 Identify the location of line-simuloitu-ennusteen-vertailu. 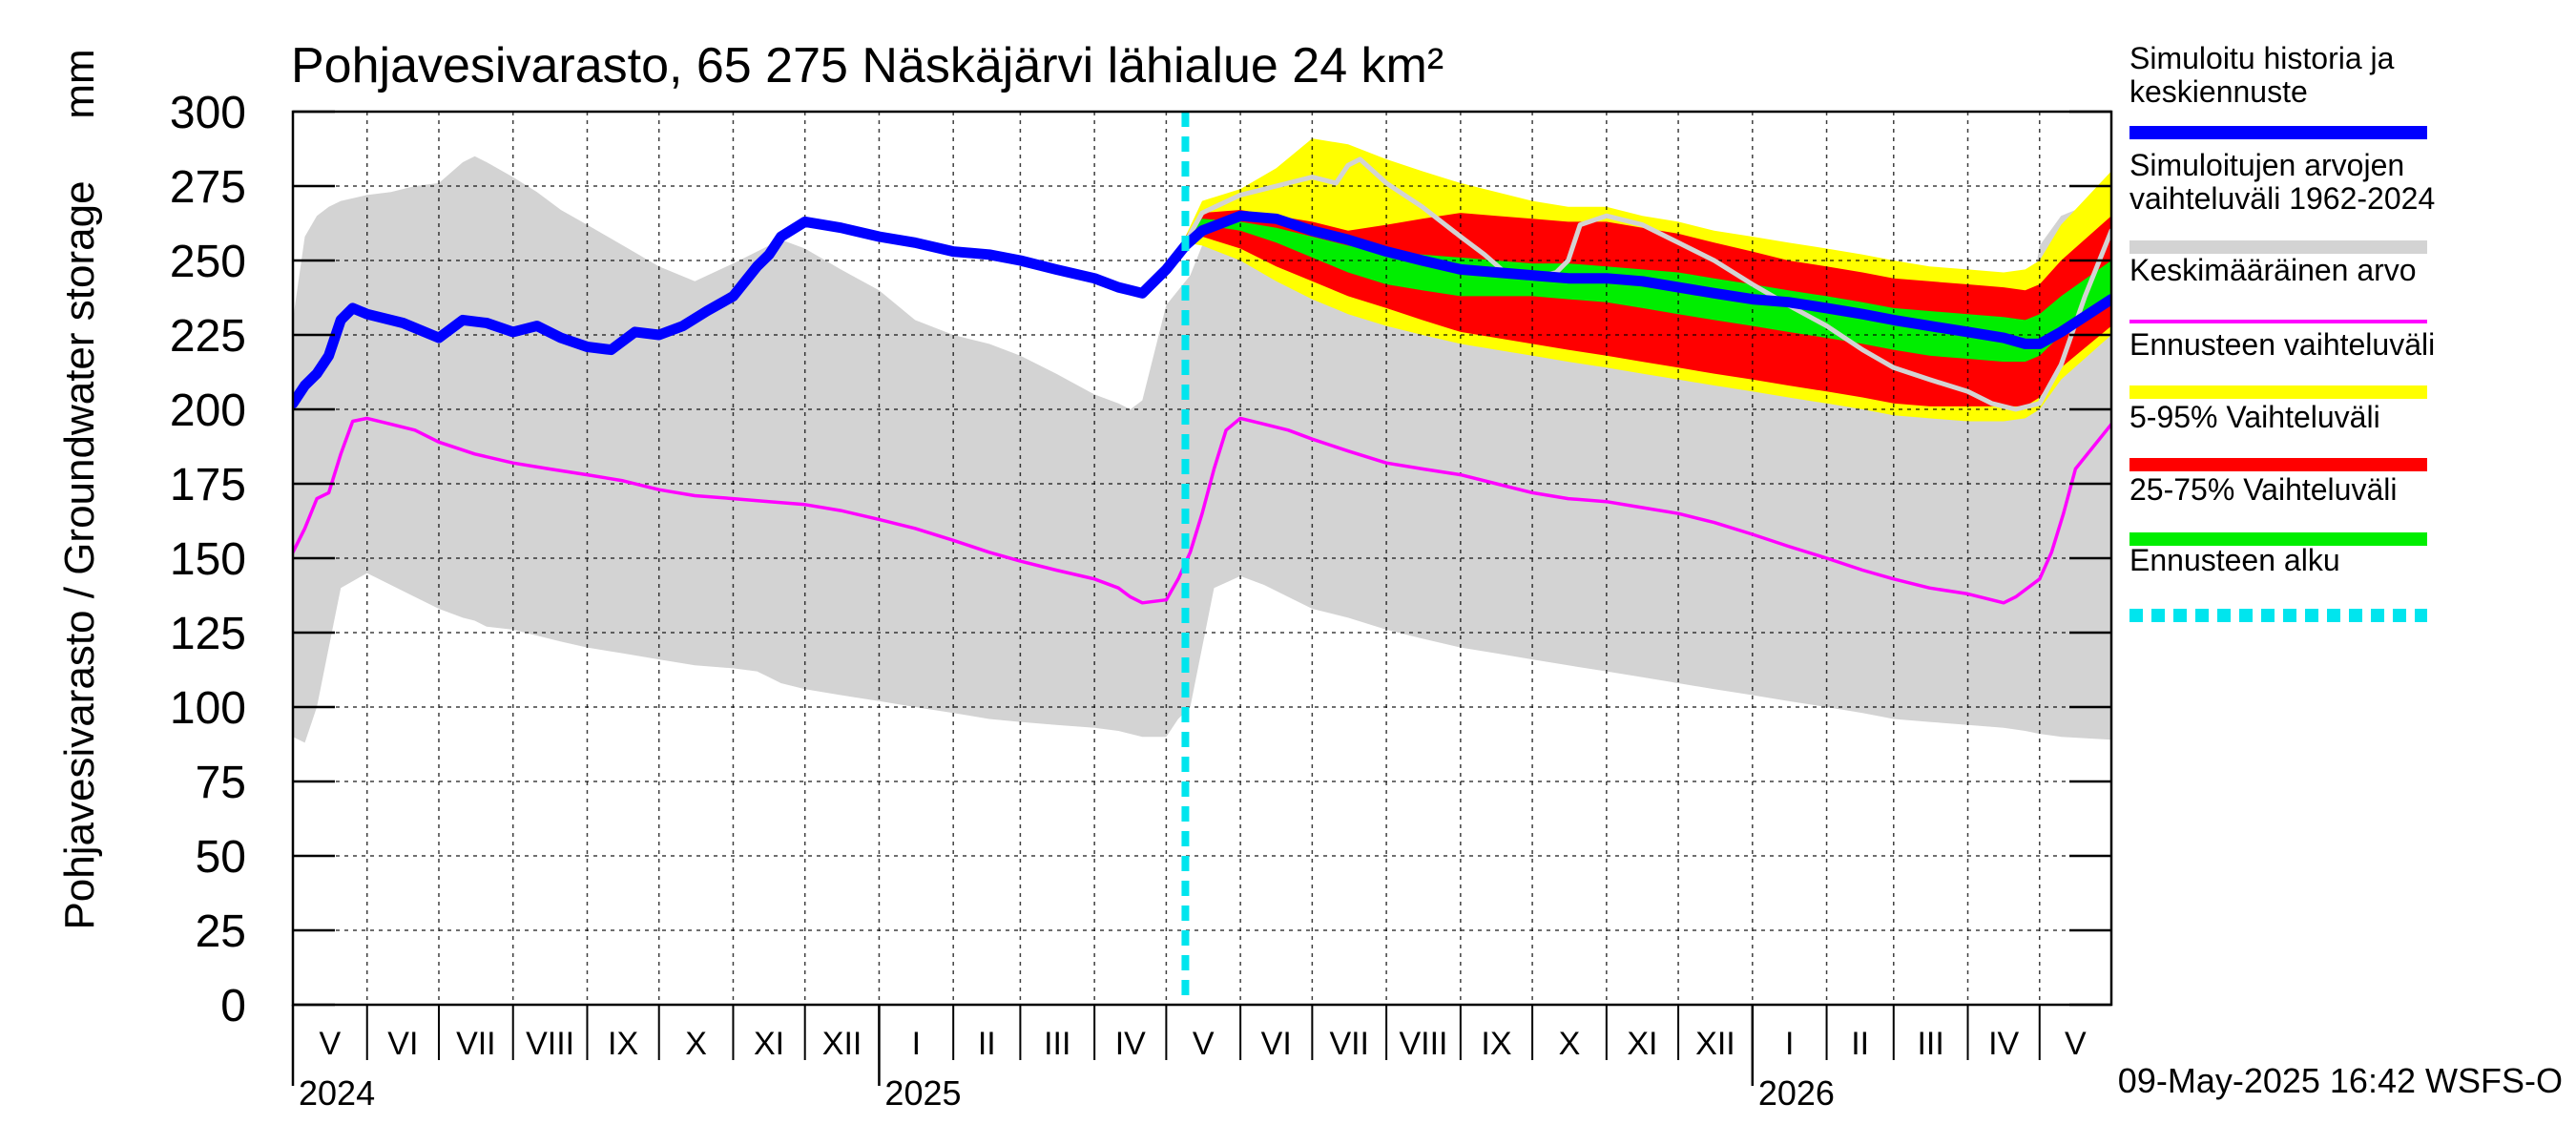
(1646, 284).